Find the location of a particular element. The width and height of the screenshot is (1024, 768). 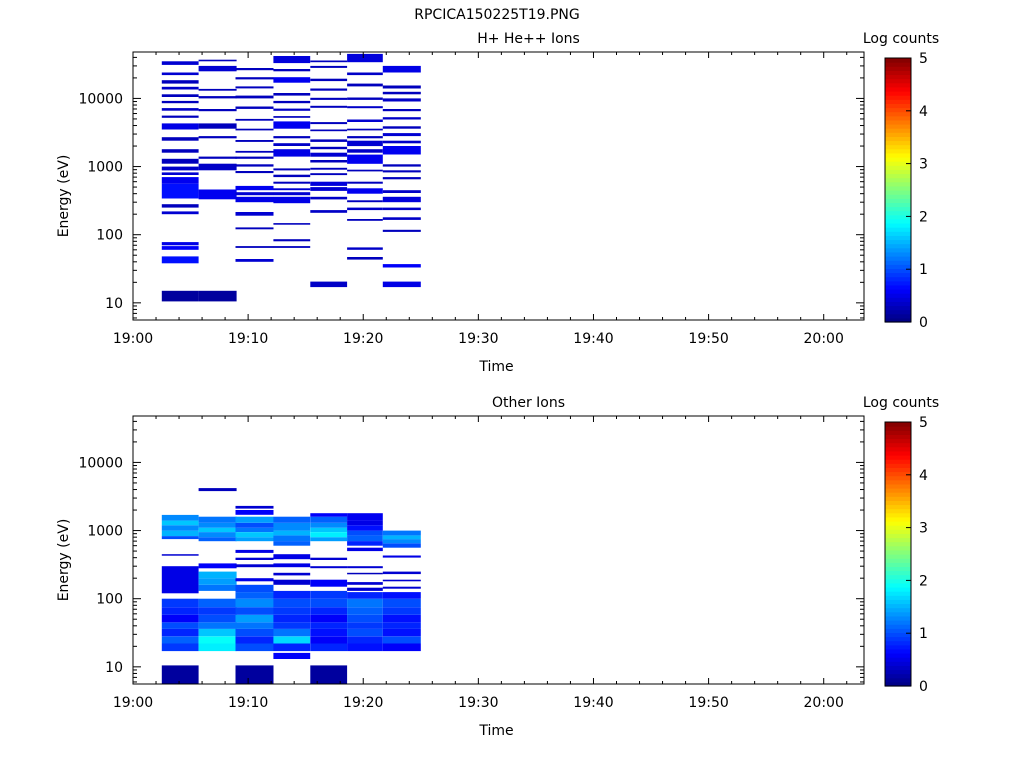

colorbar-tick-label: 1 is located at coordinates (923, 270).